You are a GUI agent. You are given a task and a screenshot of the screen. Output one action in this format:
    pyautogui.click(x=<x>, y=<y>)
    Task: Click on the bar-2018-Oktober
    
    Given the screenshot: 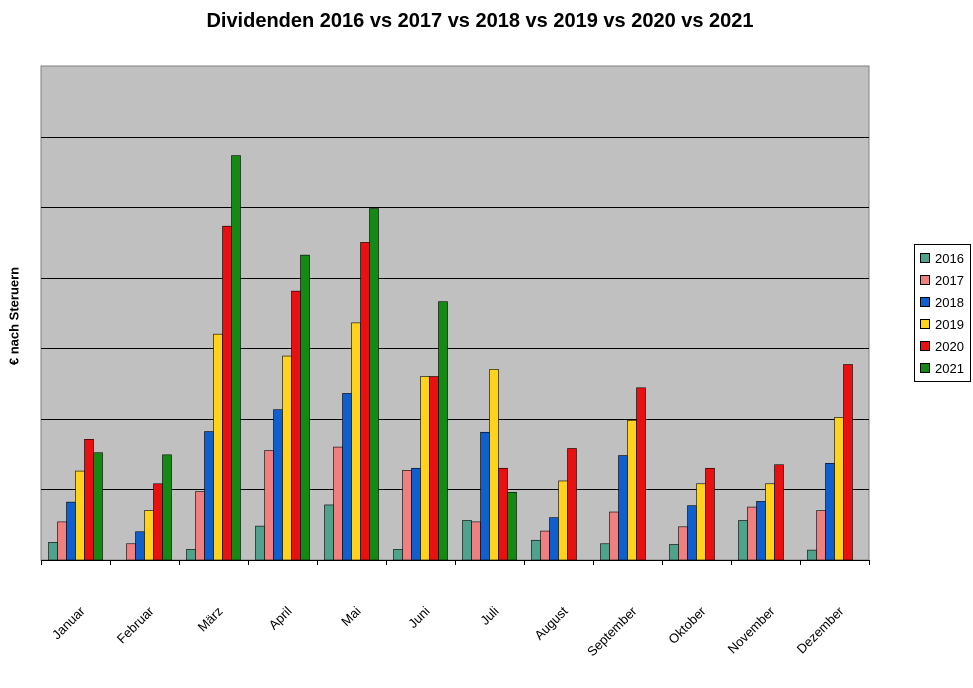 What is the action you would take?
    pyautogui.click(x=692, y=533)
    